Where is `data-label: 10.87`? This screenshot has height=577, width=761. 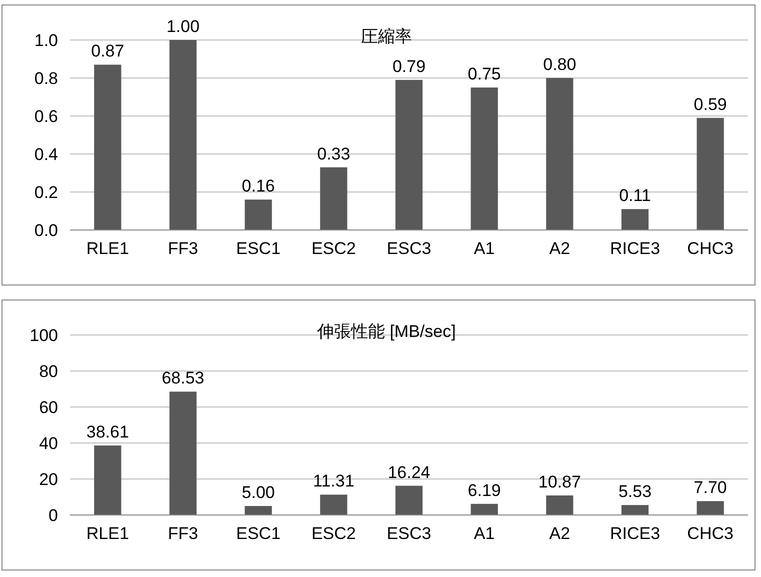
data-label: 10.87 is located at coordinates (559, 482).